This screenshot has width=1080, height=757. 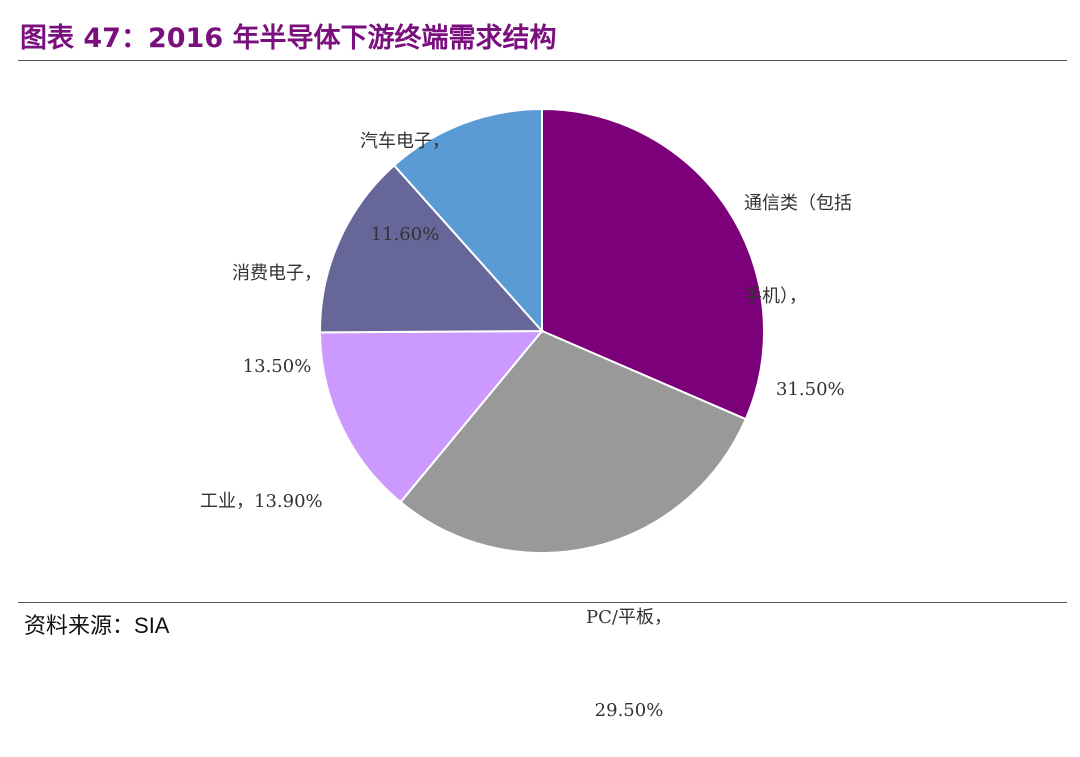 I want to click on slice-label-consumer-electronics: 消费电子， 13.50%, so click(x=277, y=320).